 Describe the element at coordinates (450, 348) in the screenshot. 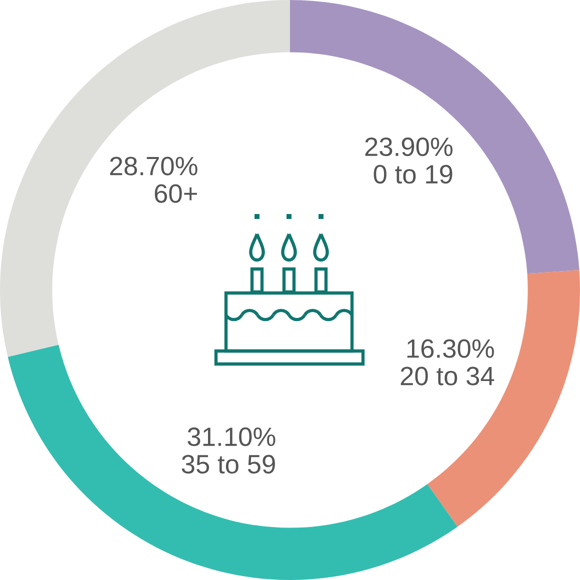

I see `data-label: 16.30%` at that location.